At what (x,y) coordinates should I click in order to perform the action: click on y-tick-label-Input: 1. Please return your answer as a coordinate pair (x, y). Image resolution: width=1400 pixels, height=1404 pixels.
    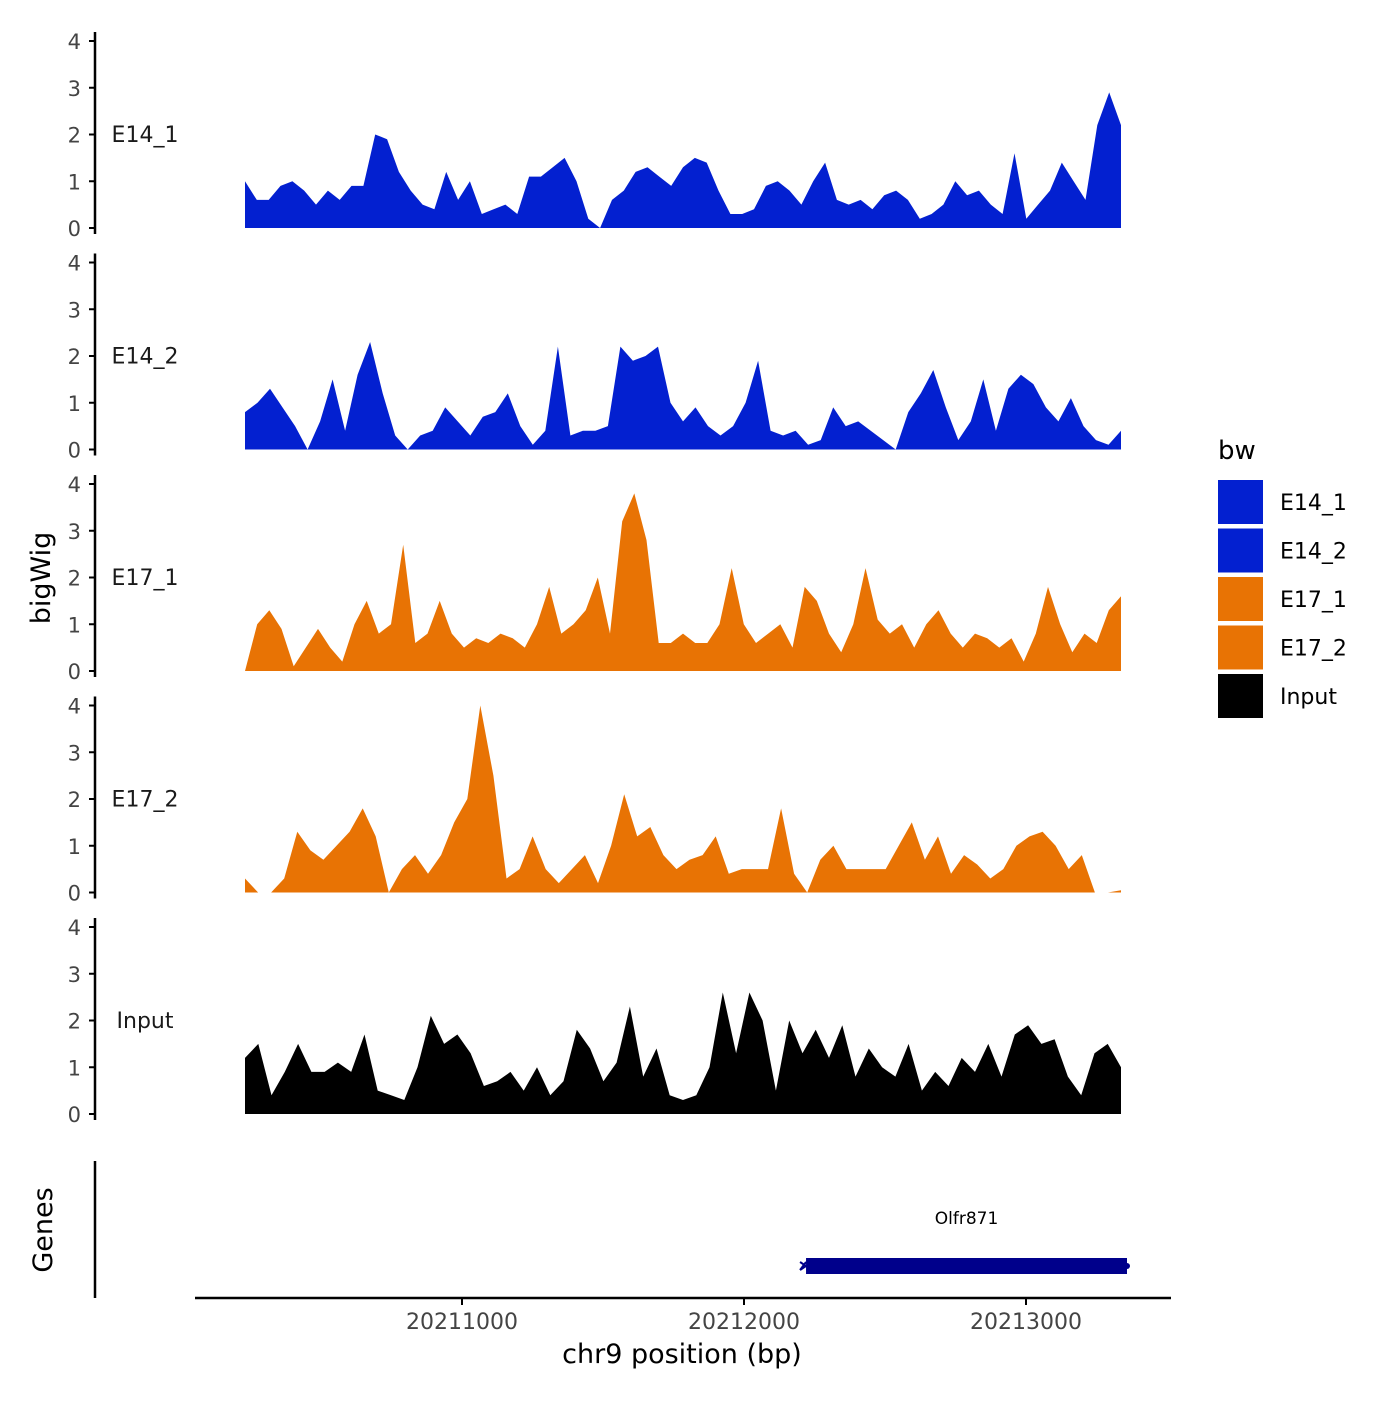
    Looking at the image, I should click on (74, 1068).